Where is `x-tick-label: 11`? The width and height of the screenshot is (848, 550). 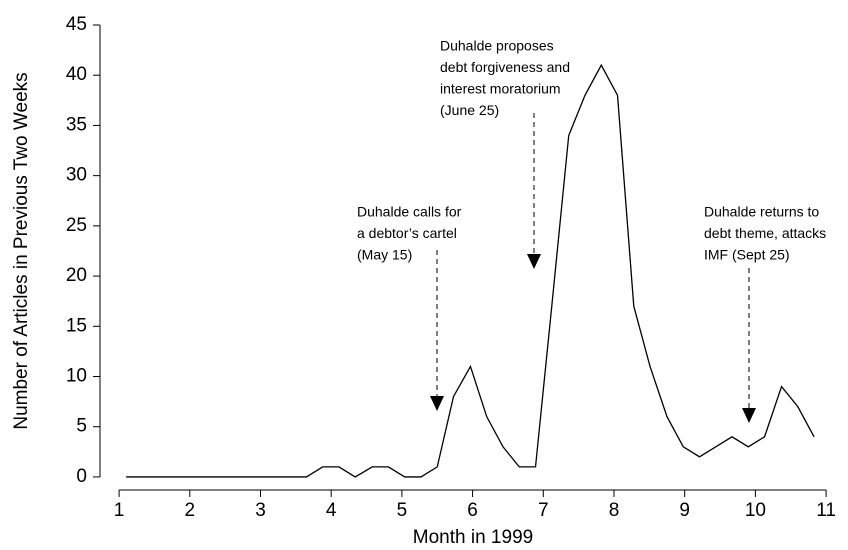
x-tick-label: 11 is located at coordinates (826, 510).